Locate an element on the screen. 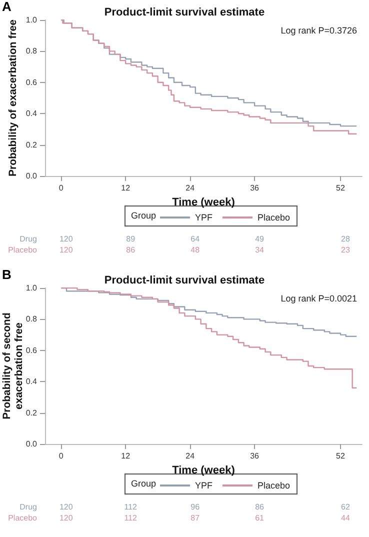  text: 49 is located at coordinates (260, 239).